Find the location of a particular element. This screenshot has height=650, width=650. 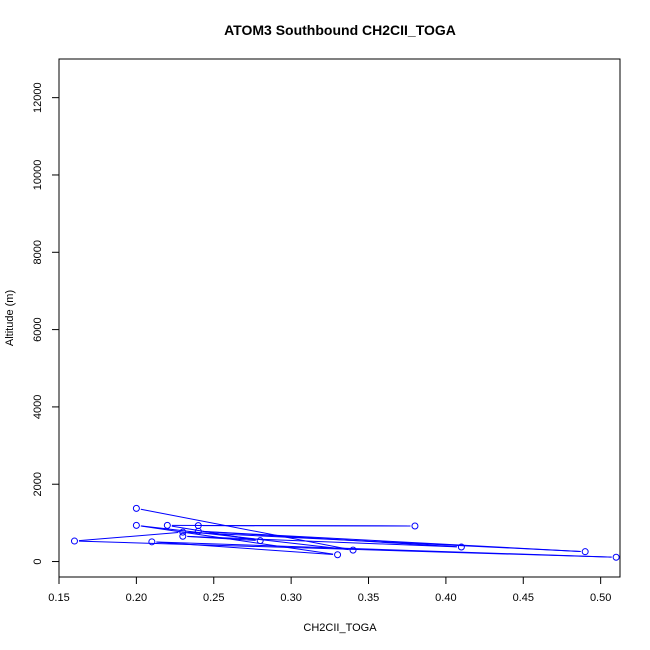

y-axis: 0 2000 4000 6000 8000 10000 12000 is located at coordinates (46, 323).